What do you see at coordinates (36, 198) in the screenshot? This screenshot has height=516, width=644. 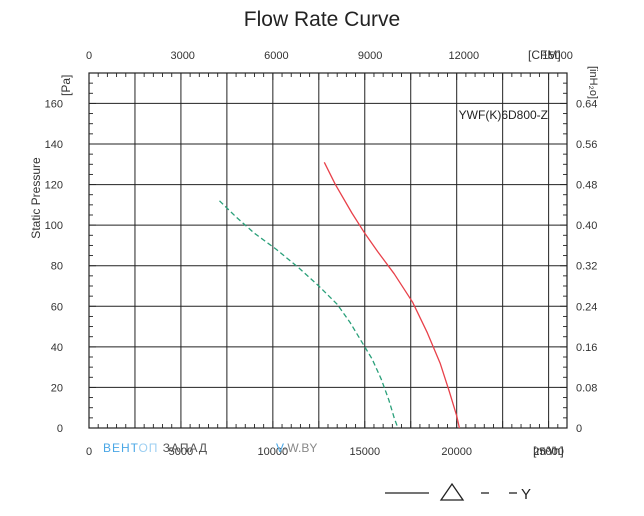 I see `y-axis-label: Static Pressure` at bounding box center [36, 198].